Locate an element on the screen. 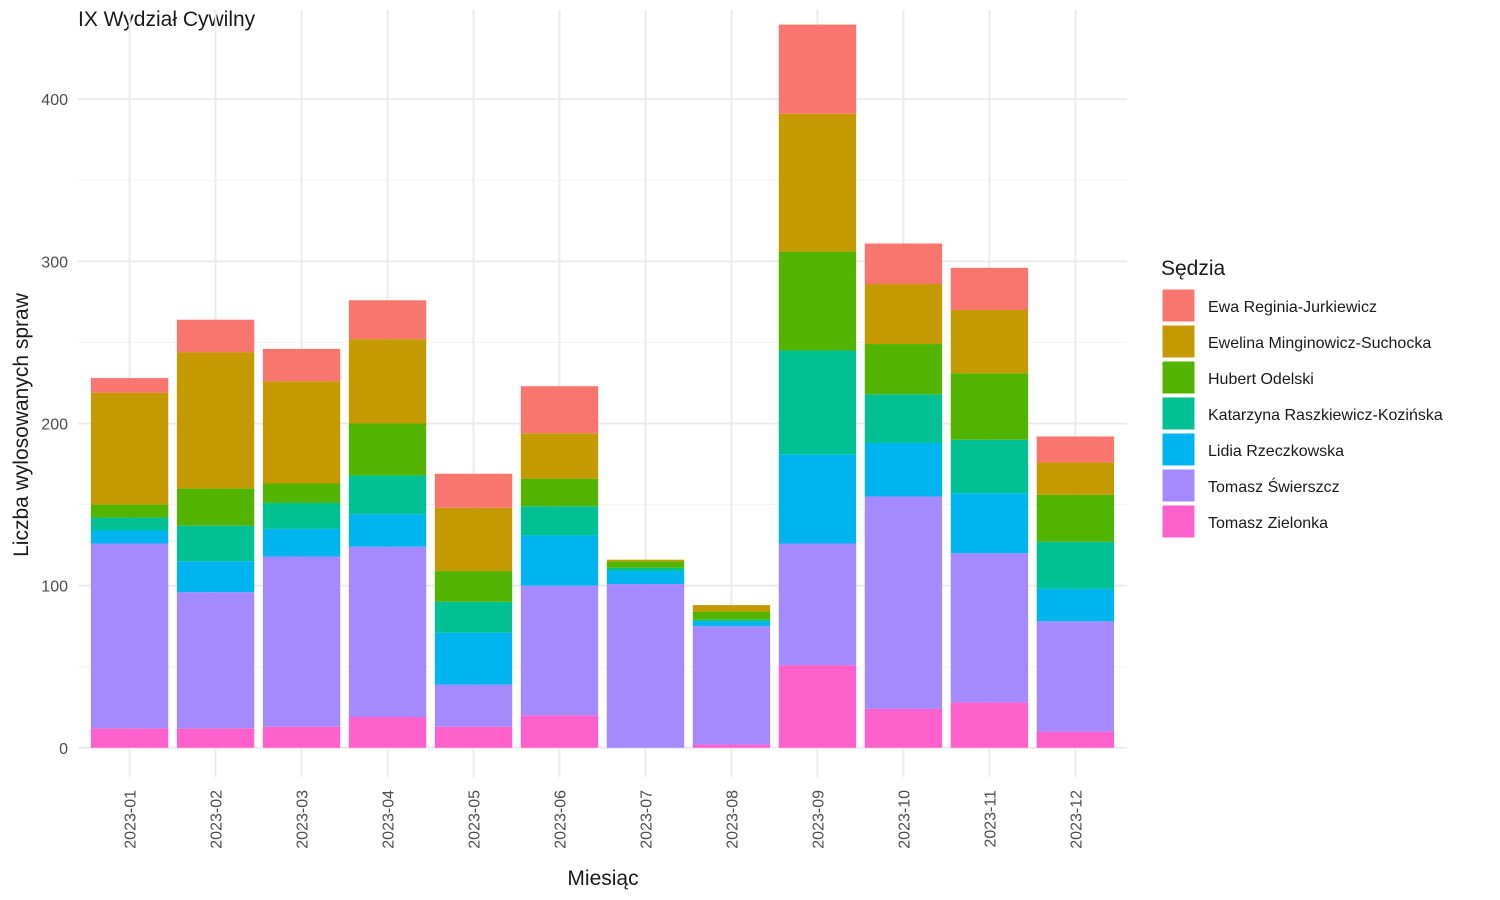 The height and width of the screenshot is (900, 1500). y-tick-label: 100 is located at coordinates (54, 587).